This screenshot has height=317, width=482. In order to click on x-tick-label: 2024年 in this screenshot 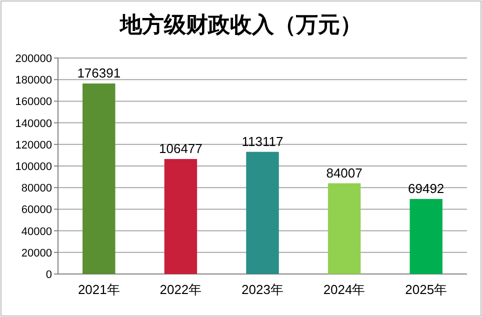, I will do `click(344, 289)`.